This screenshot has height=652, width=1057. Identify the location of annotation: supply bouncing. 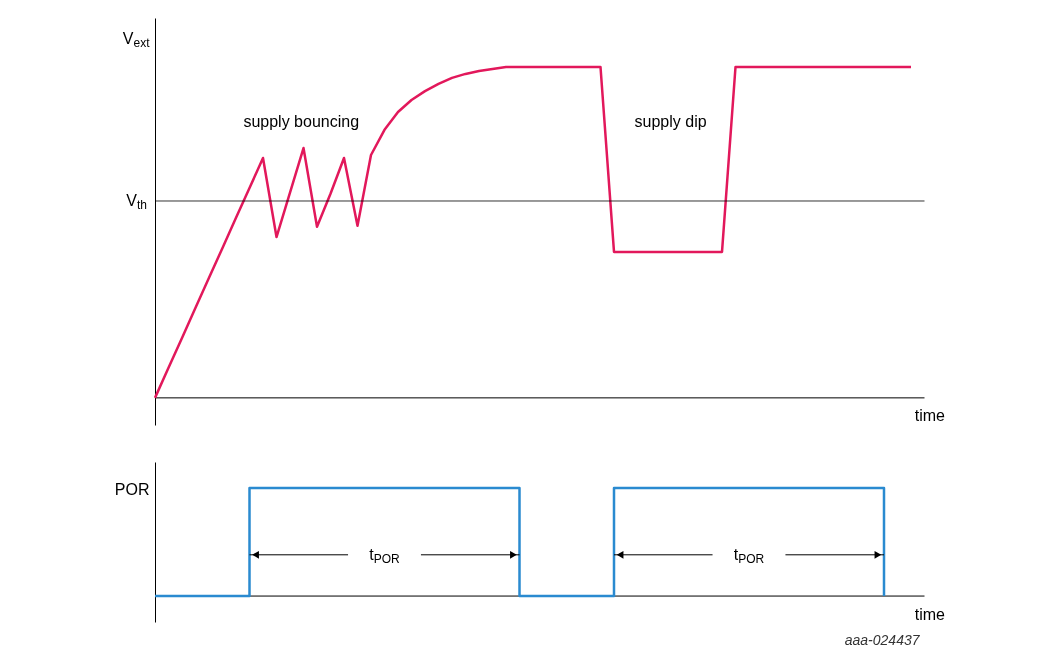
(301, 121).